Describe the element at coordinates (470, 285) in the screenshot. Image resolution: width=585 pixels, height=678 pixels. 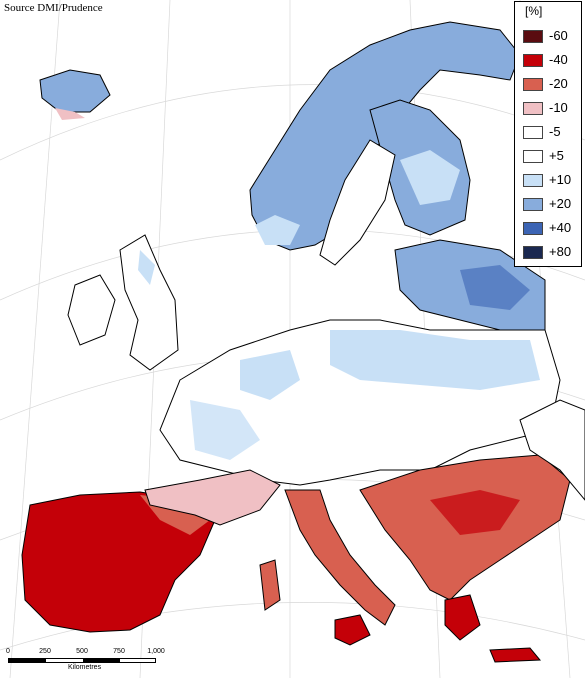
I see `baltic-states-region` at that location.